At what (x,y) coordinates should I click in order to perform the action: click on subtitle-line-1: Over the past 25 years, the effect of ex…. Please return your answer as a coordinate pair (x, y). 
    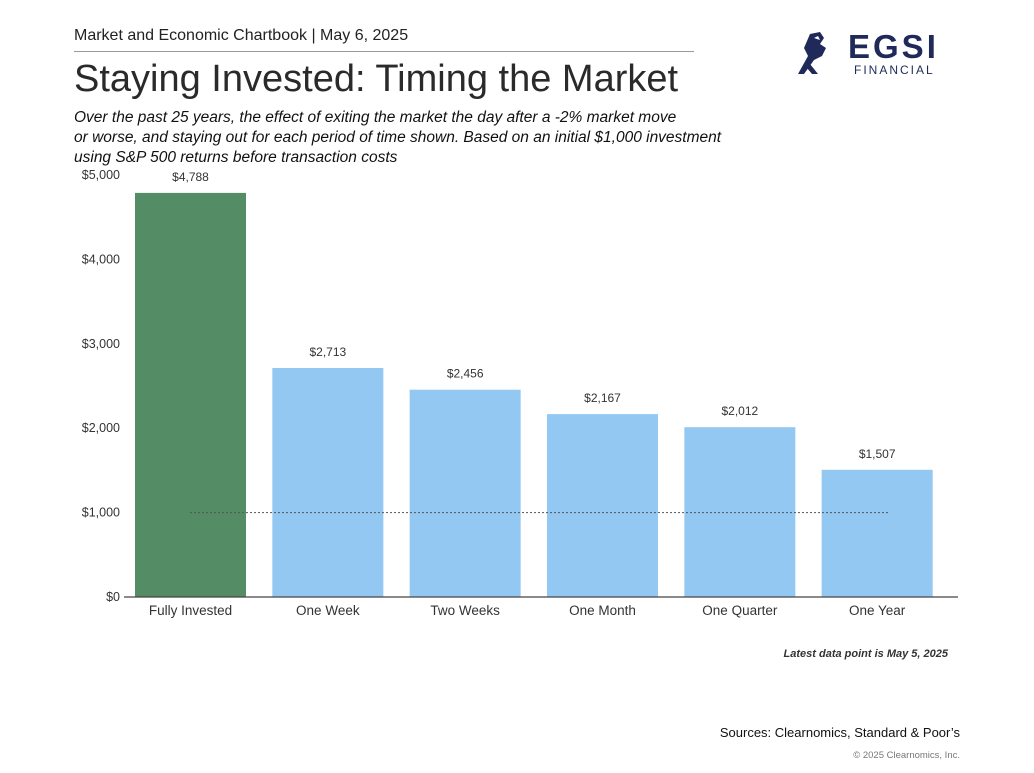
    Looking at the image, I should click on (375, 117).